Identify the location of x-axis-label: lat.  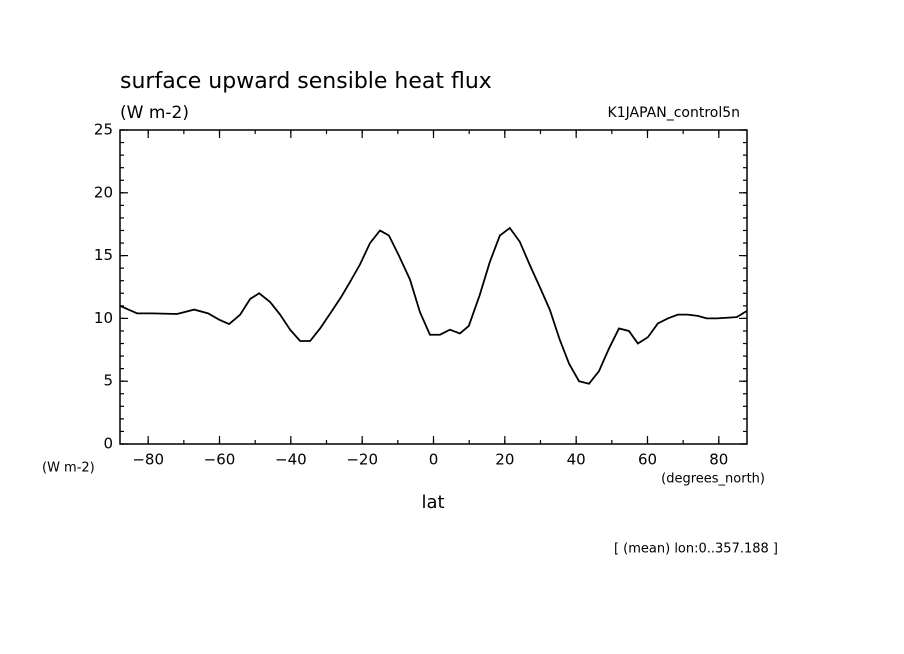
(432, 502).